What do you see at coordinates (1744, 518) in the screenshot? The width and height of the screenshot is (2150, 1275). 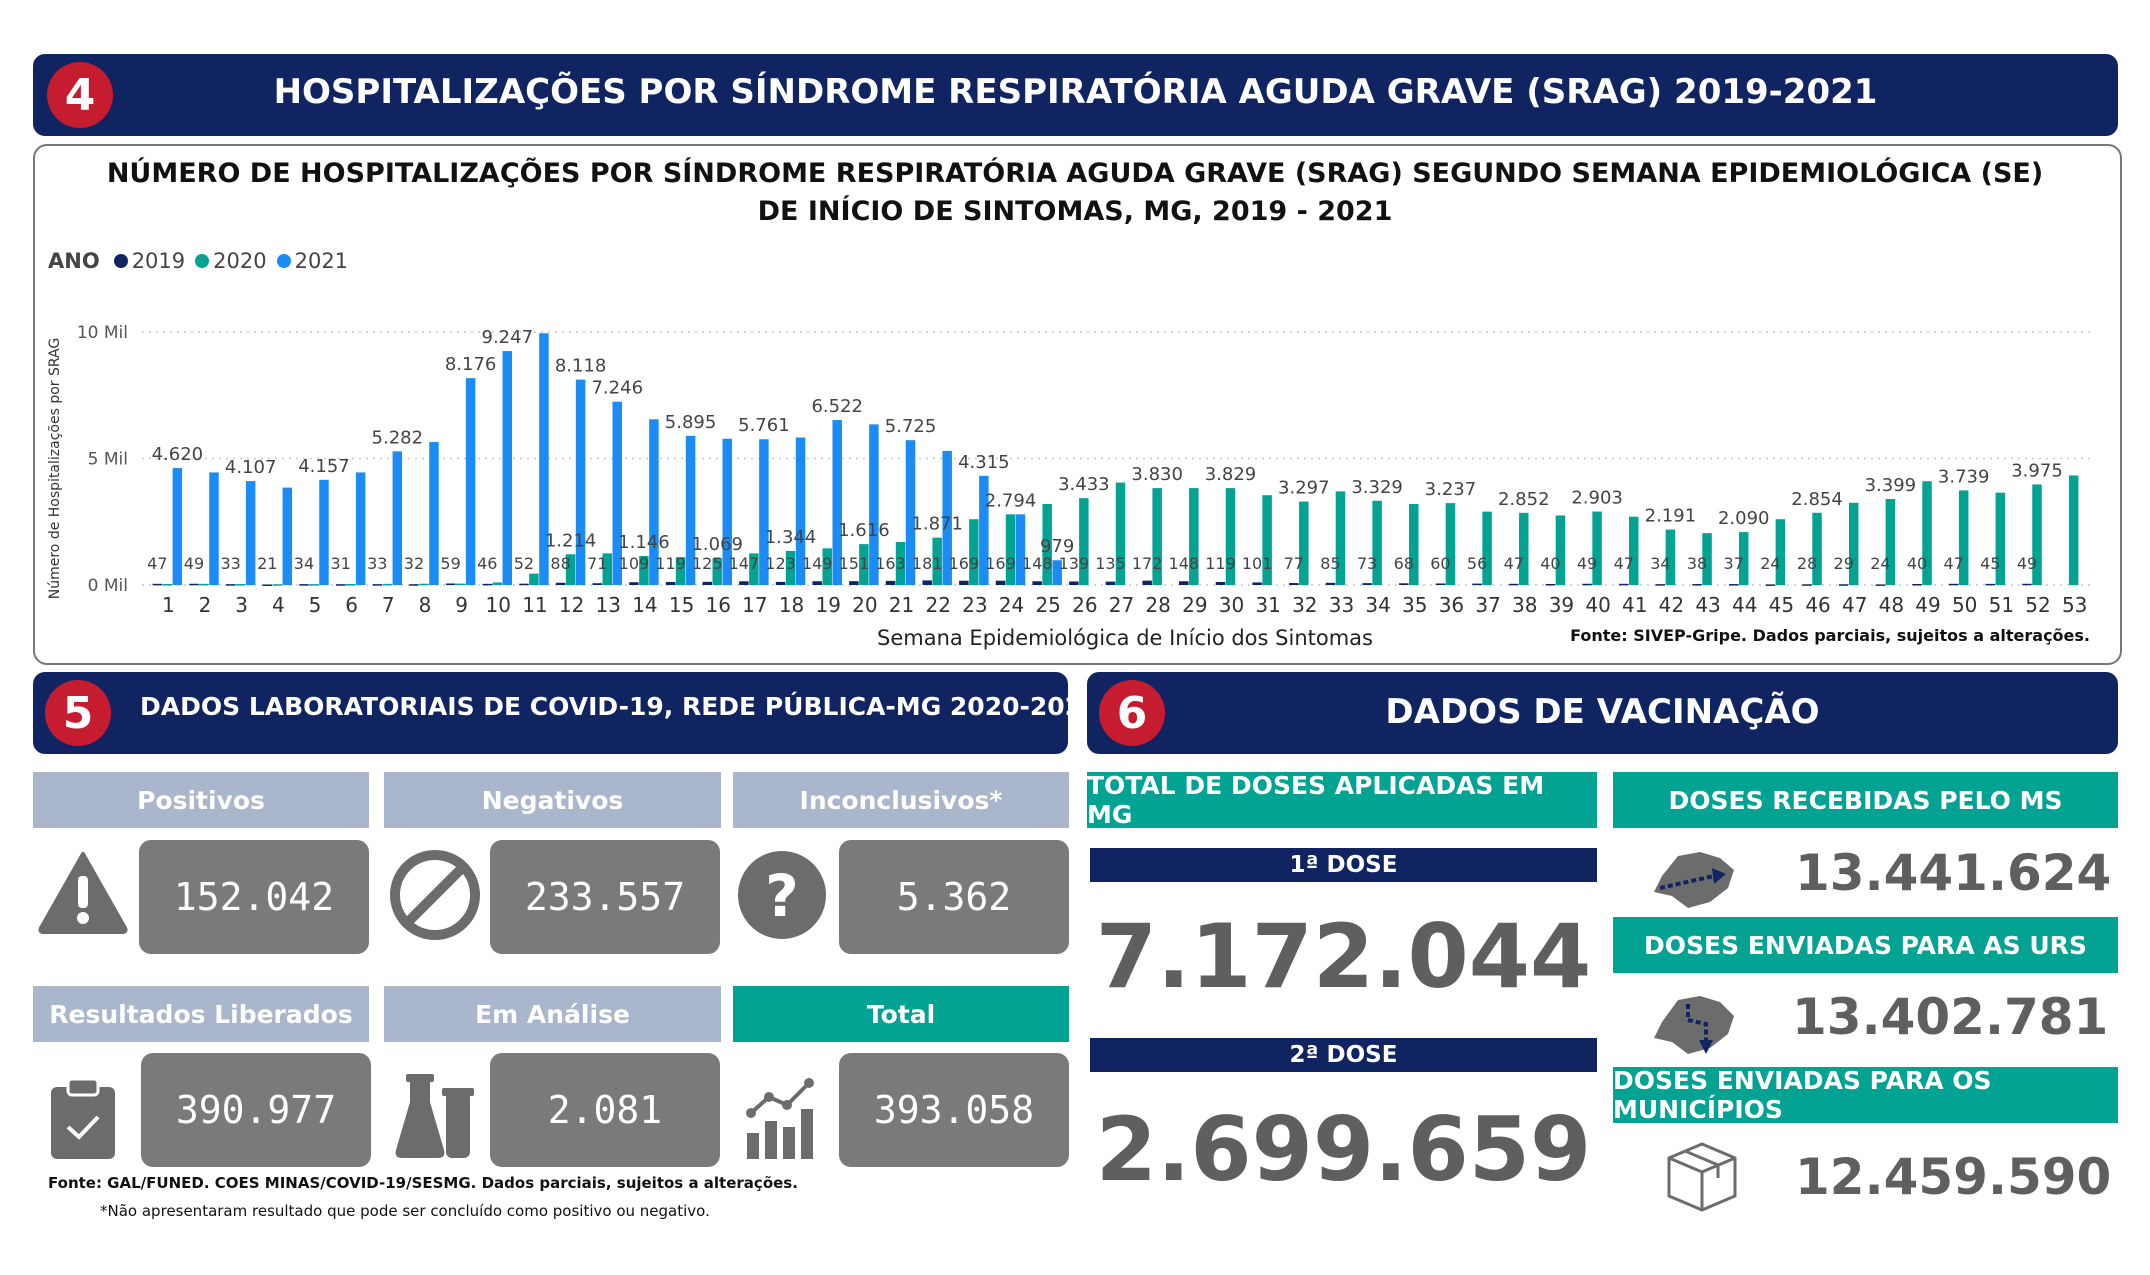 I see `data-label: 2.090` at bounding box center [1744, 518].